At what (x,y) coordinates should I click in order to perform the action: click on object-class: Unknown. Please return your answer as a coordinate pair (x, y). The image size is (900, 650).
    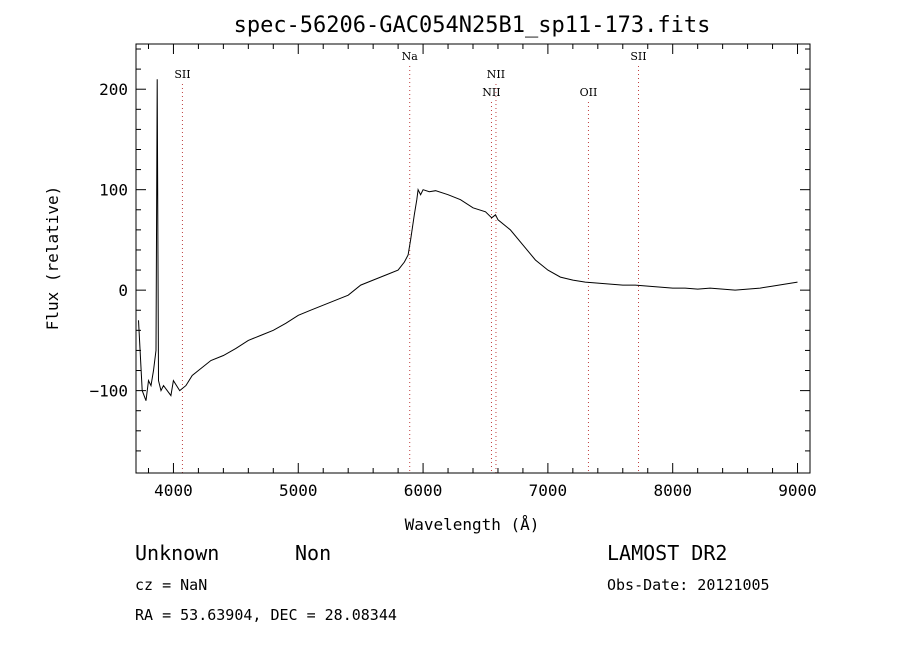
    Looking at the image, I should click on (177, 553).